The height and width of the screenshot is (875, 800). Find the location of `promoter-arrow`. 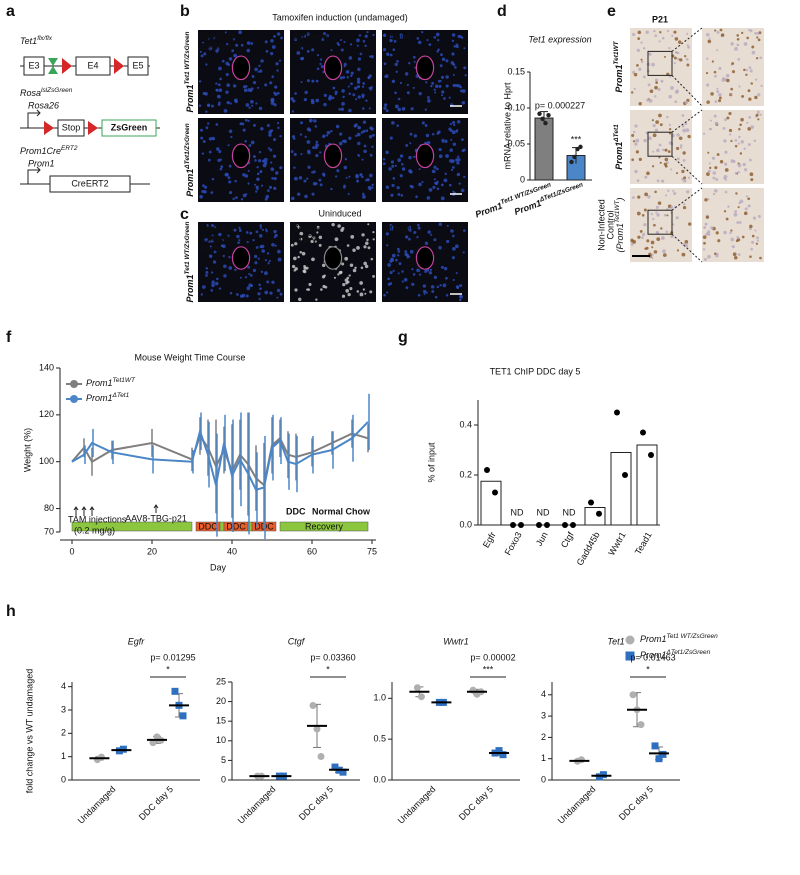

promoter-arrow is located at coordinates (34, 175).